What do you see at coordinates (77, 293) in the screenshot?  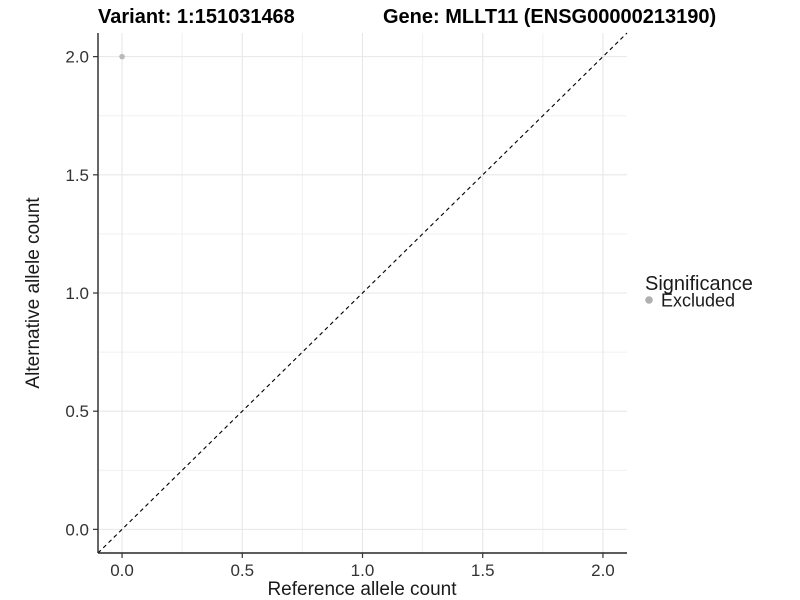 I see `y-tick-label: 1.0` at bounding box center [77, 293].